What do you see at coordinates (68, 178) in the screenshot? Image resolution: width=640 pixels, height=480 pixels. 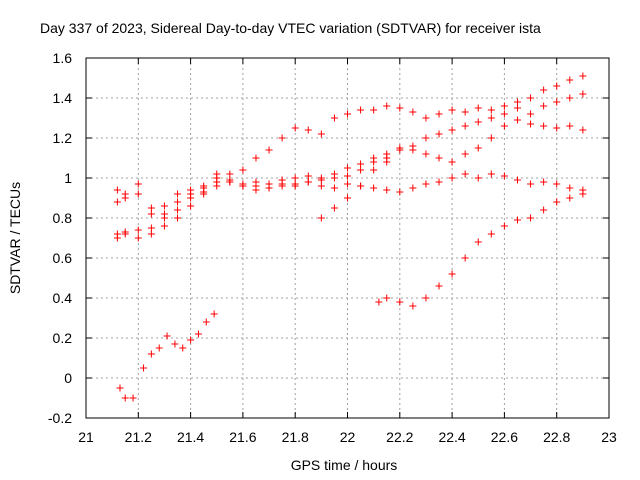 I see `y-tick-label: 1` at bounding box center [68, 178].